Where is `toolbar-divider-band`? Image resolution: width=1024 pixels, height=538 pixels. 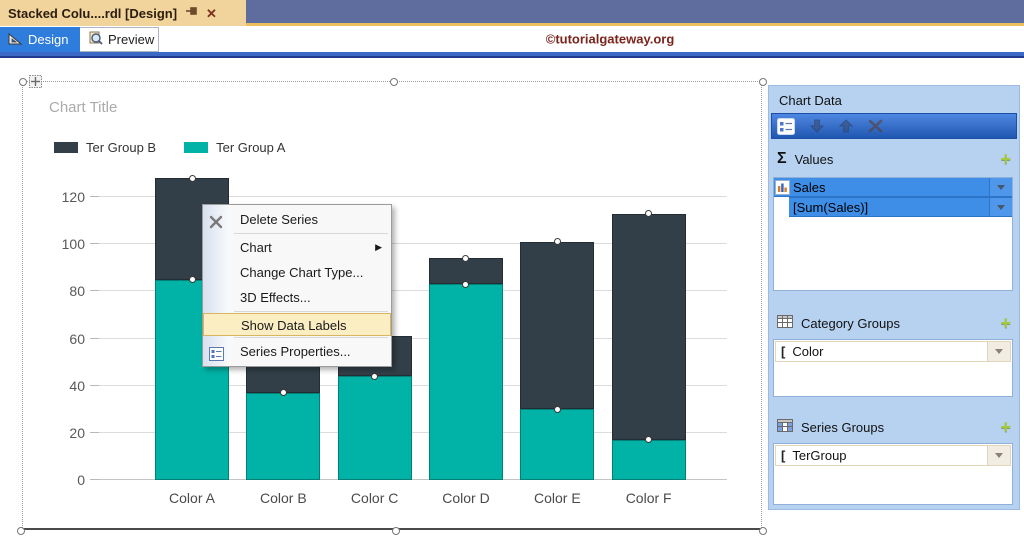 toolbar-divider-band is located at coordinates (512, 54).